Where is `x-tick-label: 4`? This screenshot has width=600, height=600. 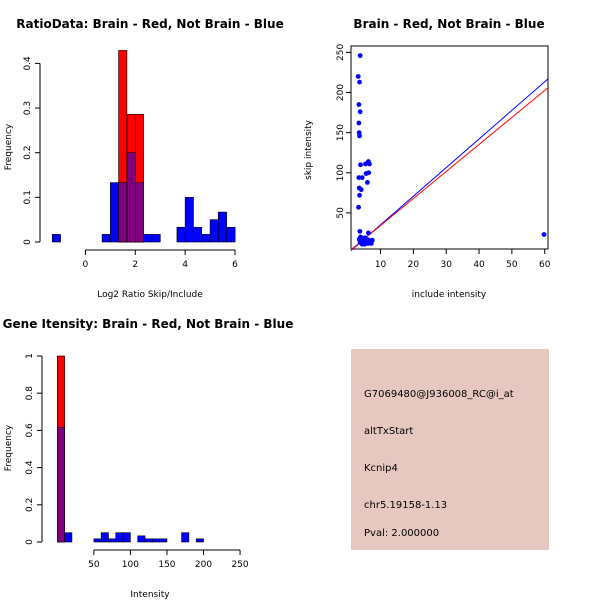
x-tick-label: 4 is located at coordinates (185, 265).